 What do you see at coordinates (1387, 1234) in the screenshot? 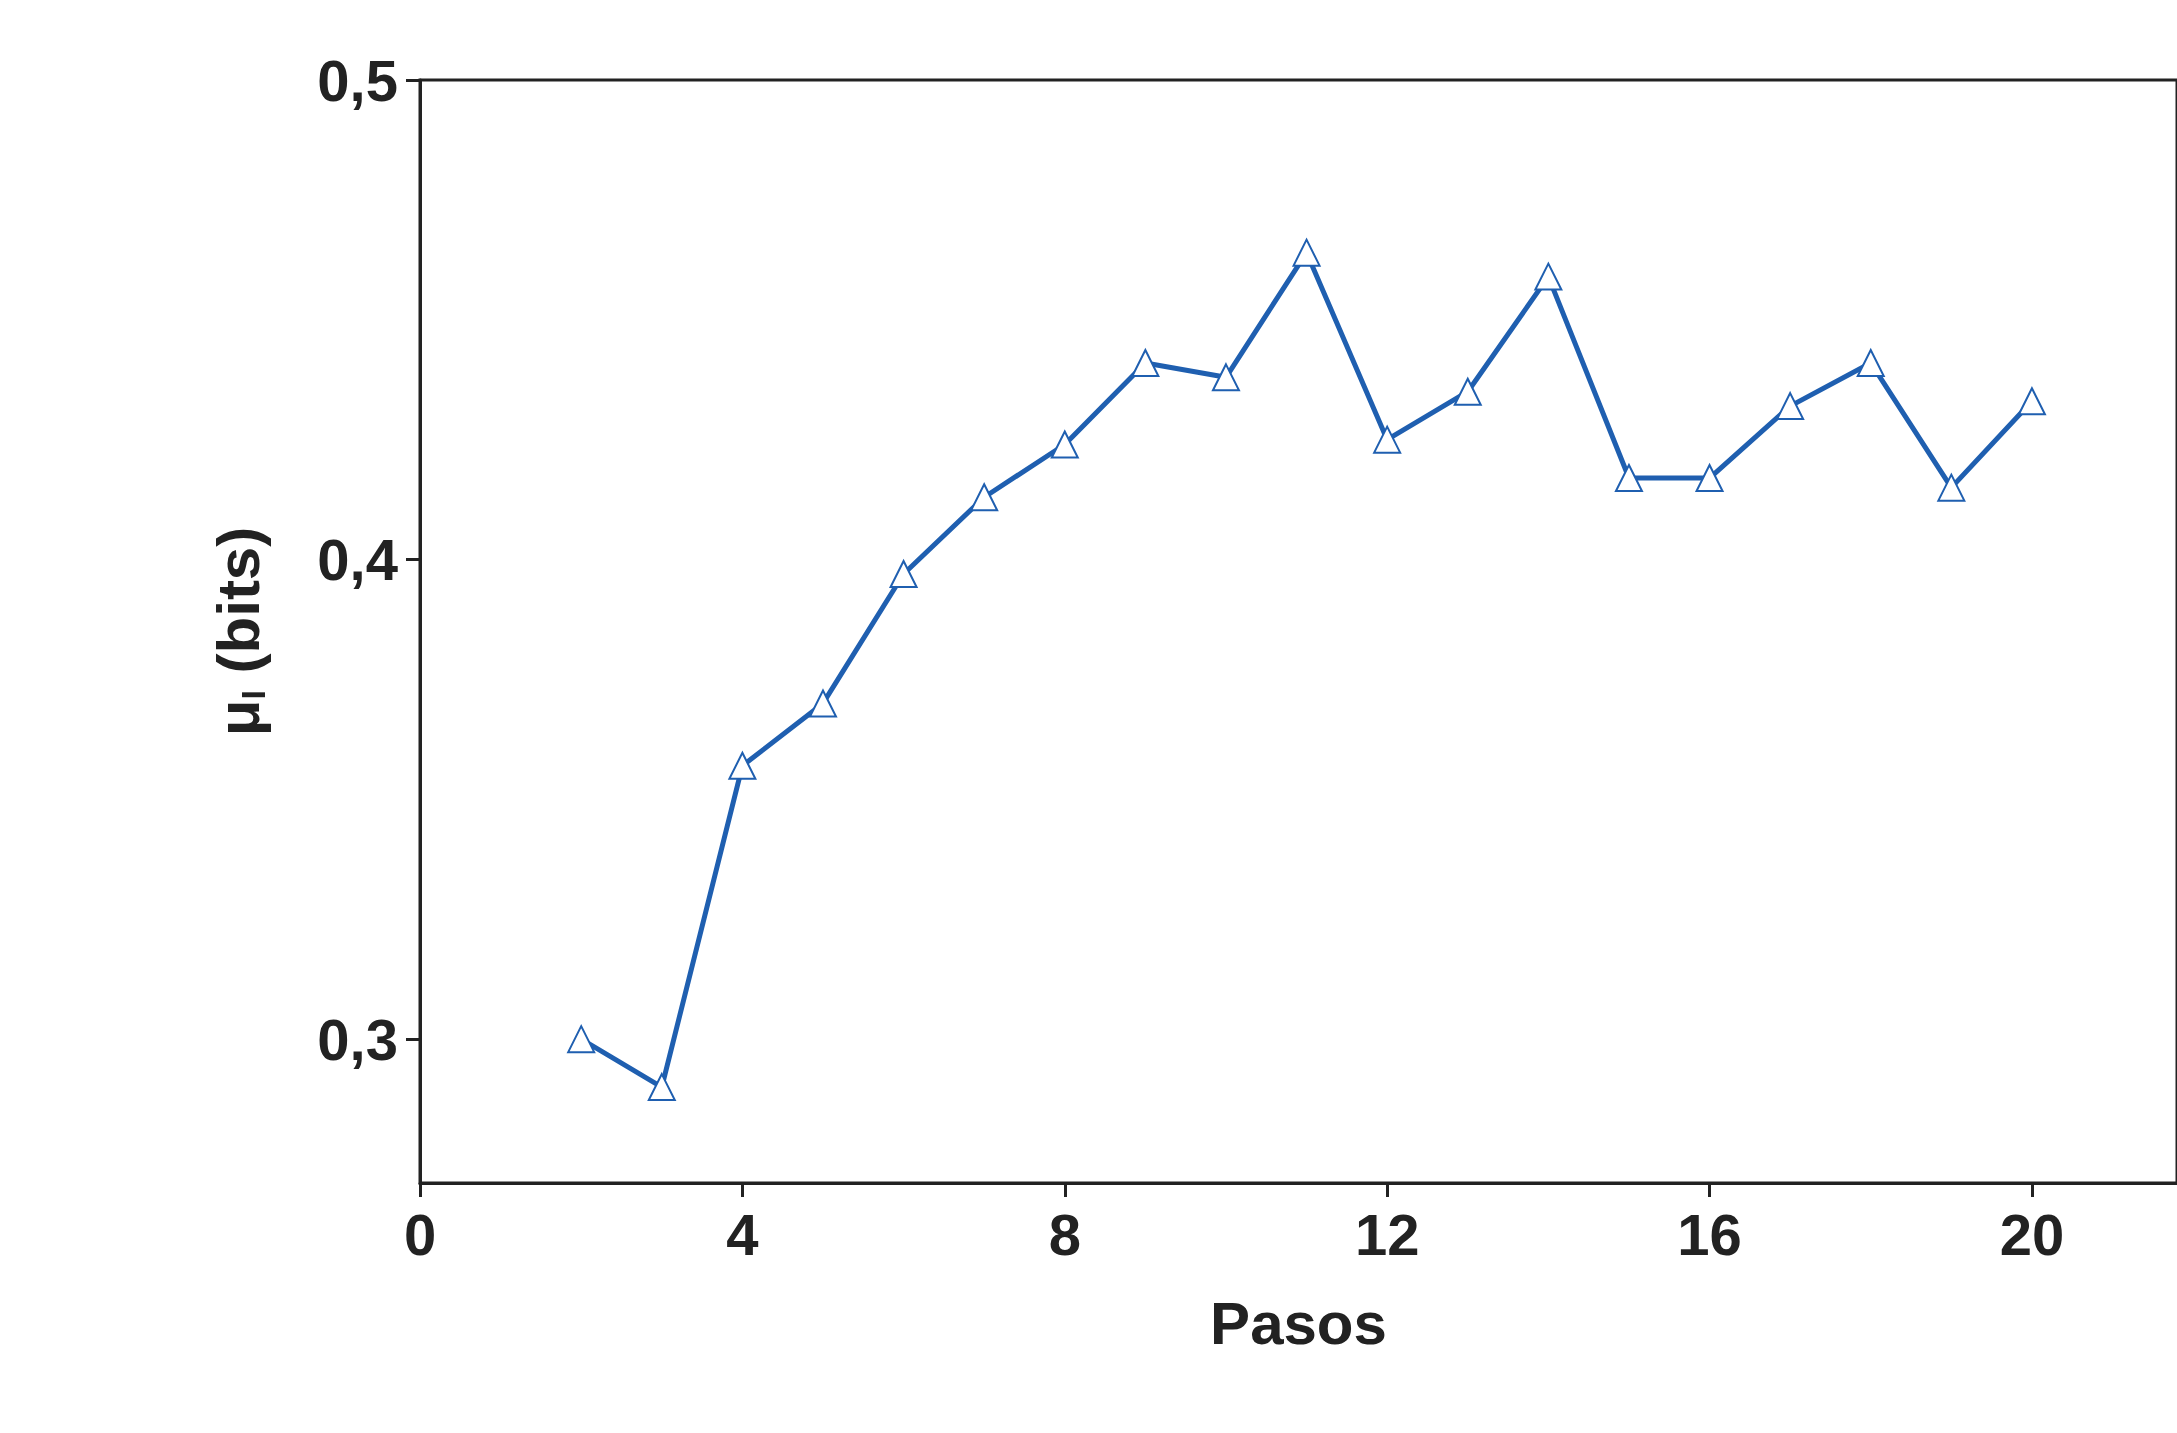
I see `x-tick-label: 12` at bounding box center [1387, 1234].